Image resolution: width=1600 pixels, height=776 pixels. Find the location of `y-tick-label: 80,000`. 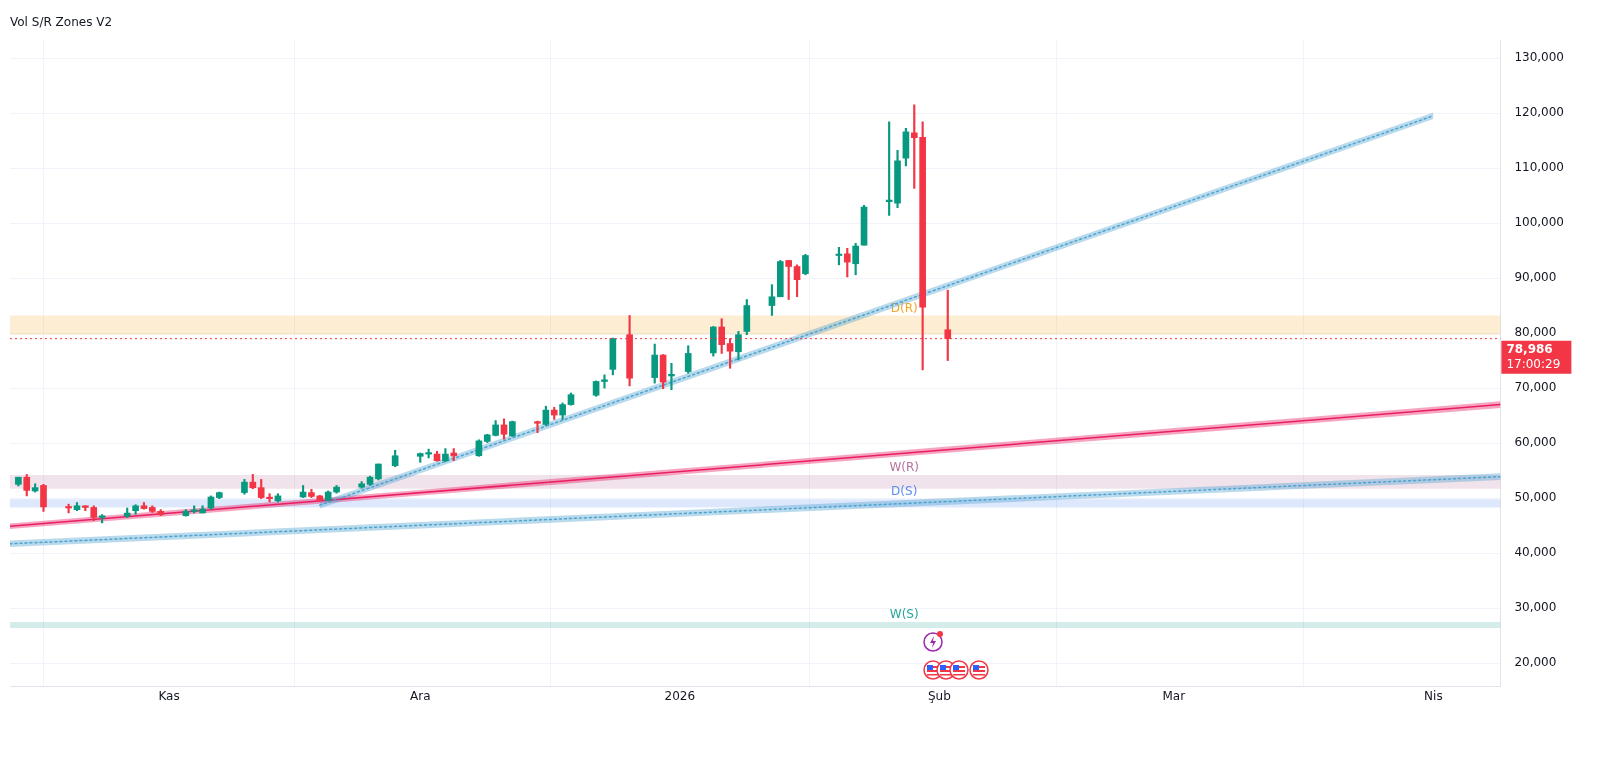

y-tick-label: 80,000 is located at coordinates (1535, 332).